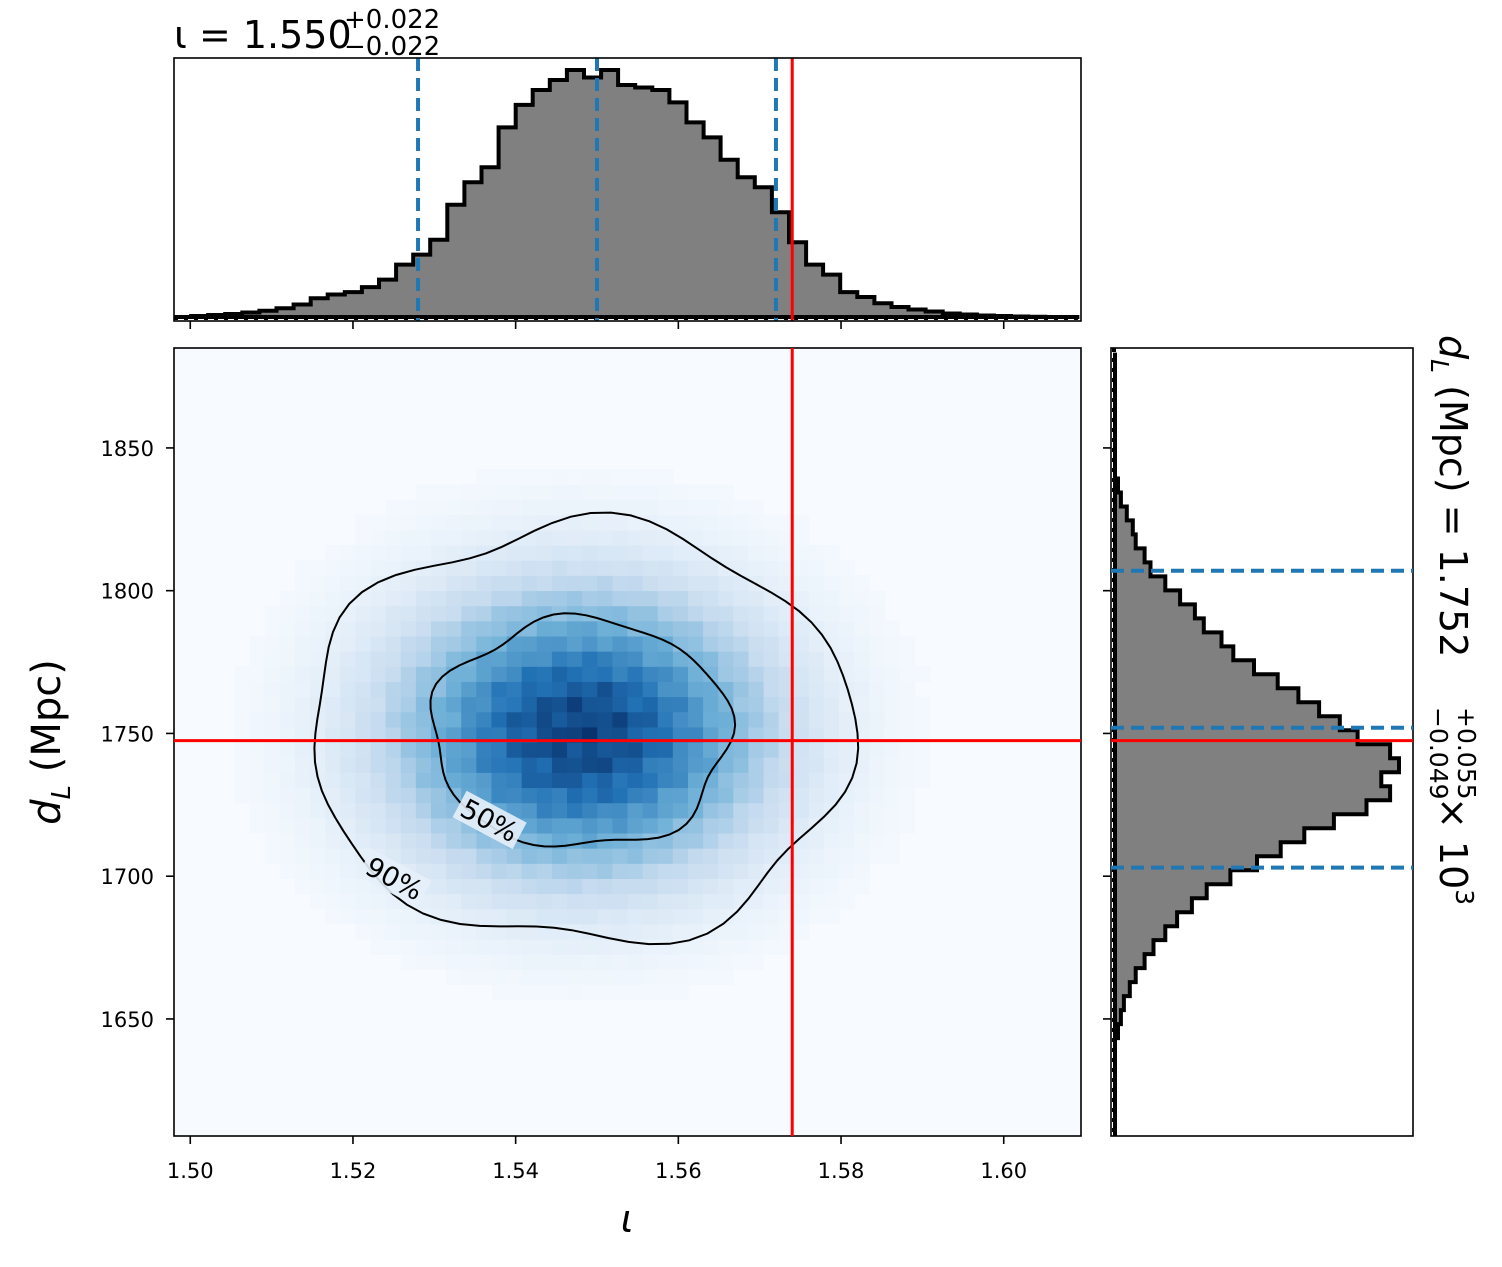  What do you see at coordinates (627, 1219) in the screenshot?
I see `x-axis-label: ι` at bounding box center [627, 1219].